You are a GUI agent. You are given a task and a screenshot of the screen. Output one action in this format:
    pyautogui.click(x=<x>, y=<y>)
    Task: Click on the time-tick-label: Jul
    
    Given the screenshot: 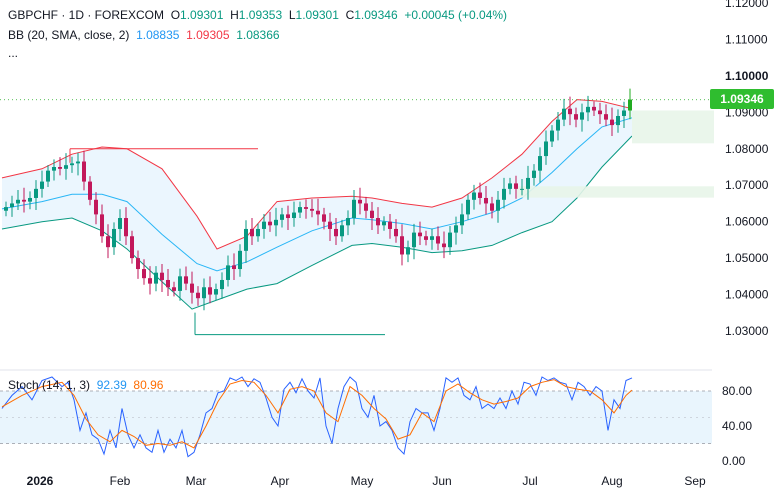 What is the action you would take?
    pyautogui.click(x=529, y=481)
    